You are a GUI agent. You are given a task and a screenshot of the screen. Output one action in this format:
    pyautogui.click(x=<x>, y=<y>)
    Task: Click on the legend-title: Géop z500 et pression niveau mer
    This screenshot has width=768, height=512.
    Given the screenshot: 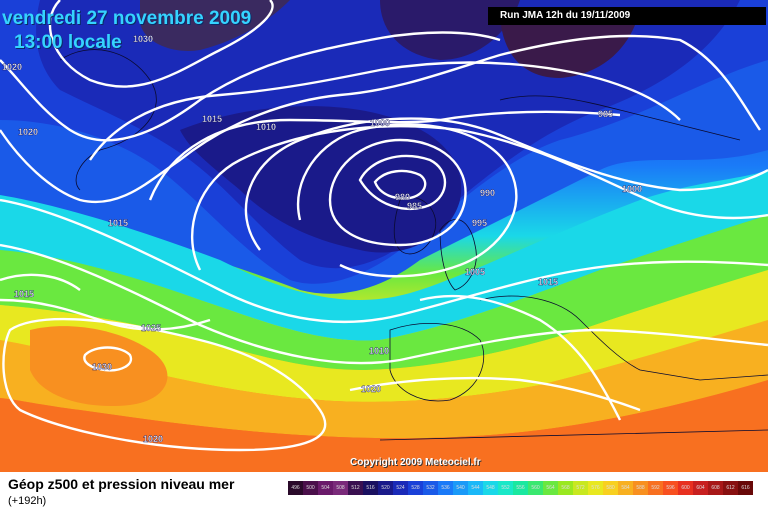 What is the action you would take?
    pyautogui.click(x=121, y=484)
    